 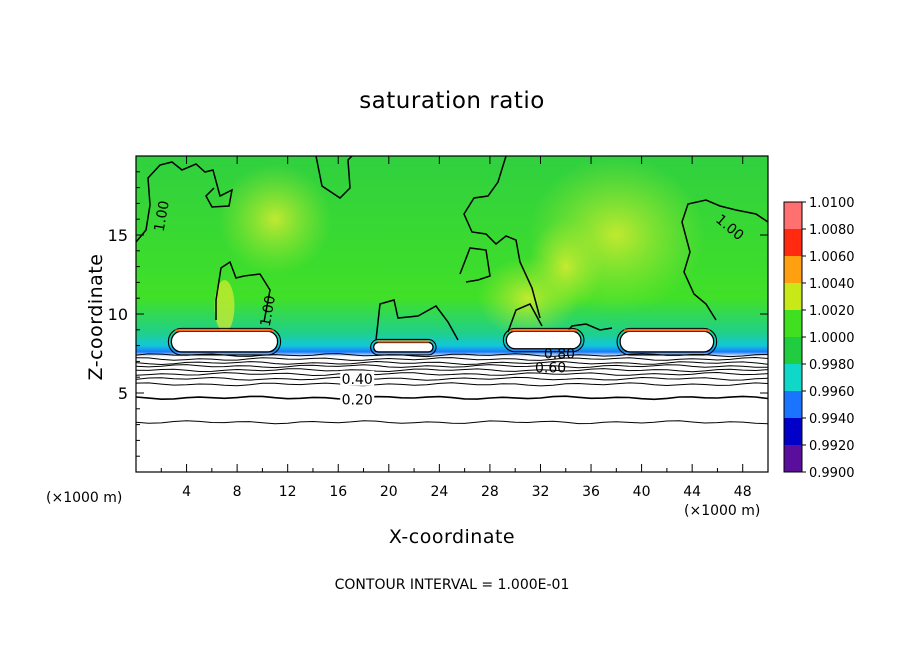 I want to click on x-tick-label: 36, so click(x=591, y=492).